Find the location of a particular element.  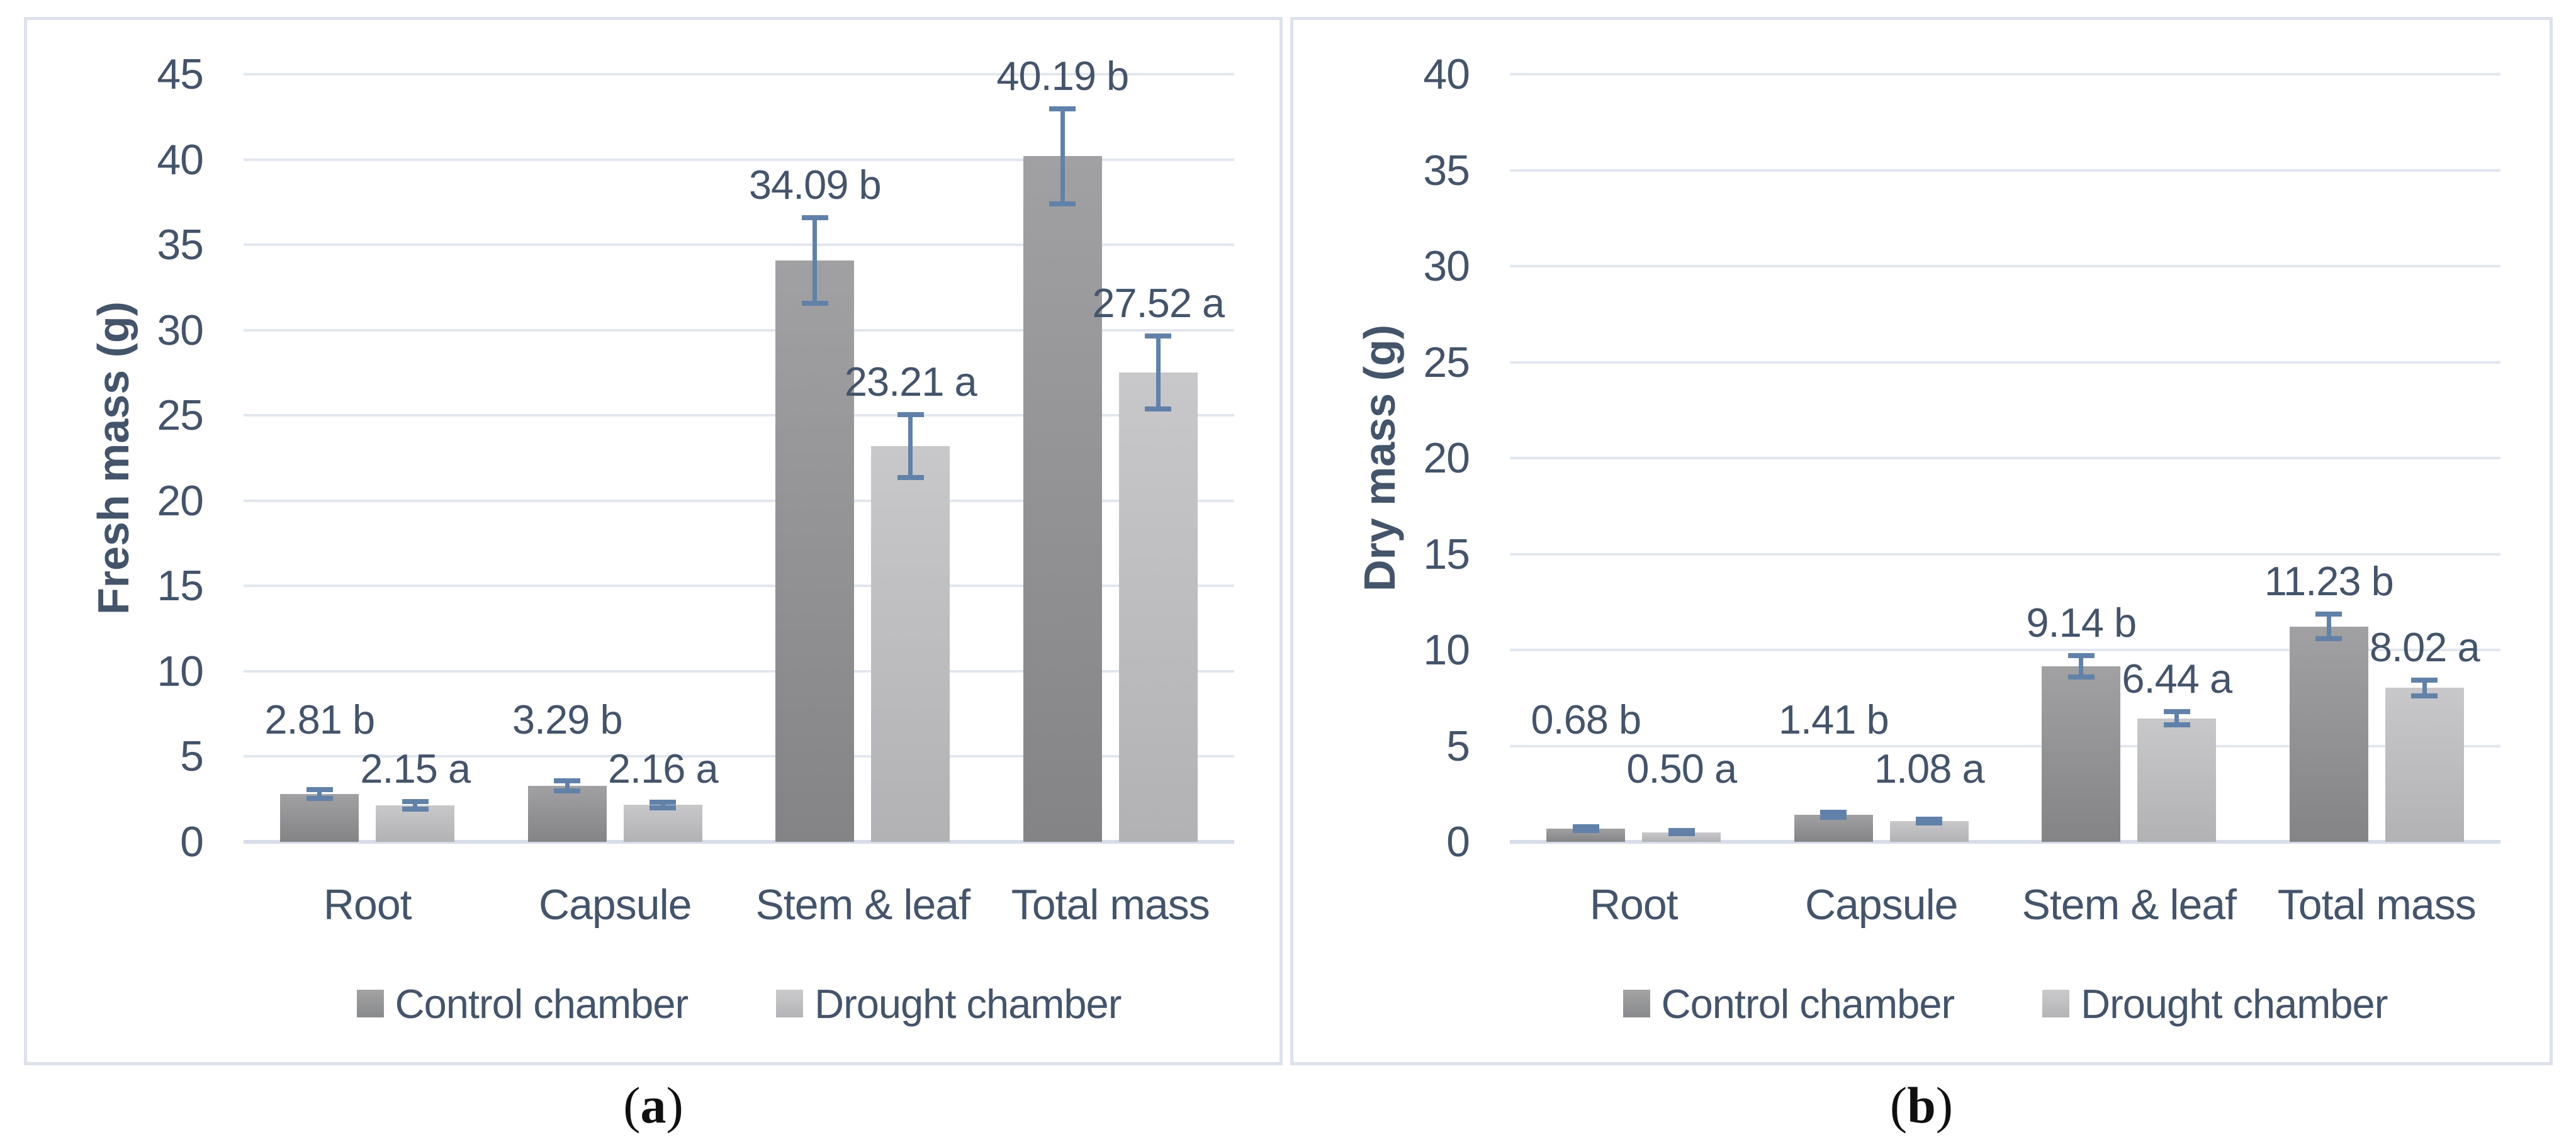

data-label: 11.23 b is located at coordinates (2329, 580).